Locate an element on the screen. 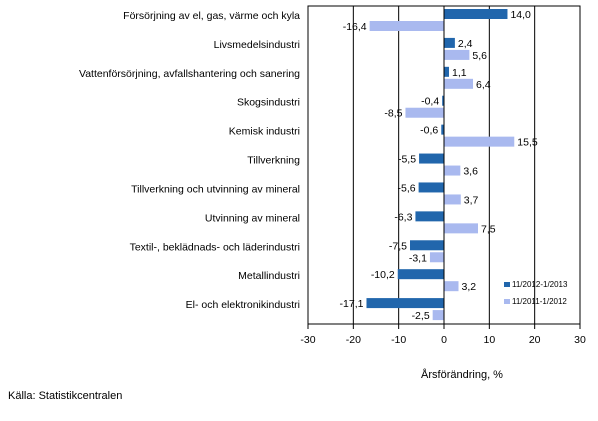 The image size is (598, 421). x-tick-label: 20 is located at coordinates (535, 340).